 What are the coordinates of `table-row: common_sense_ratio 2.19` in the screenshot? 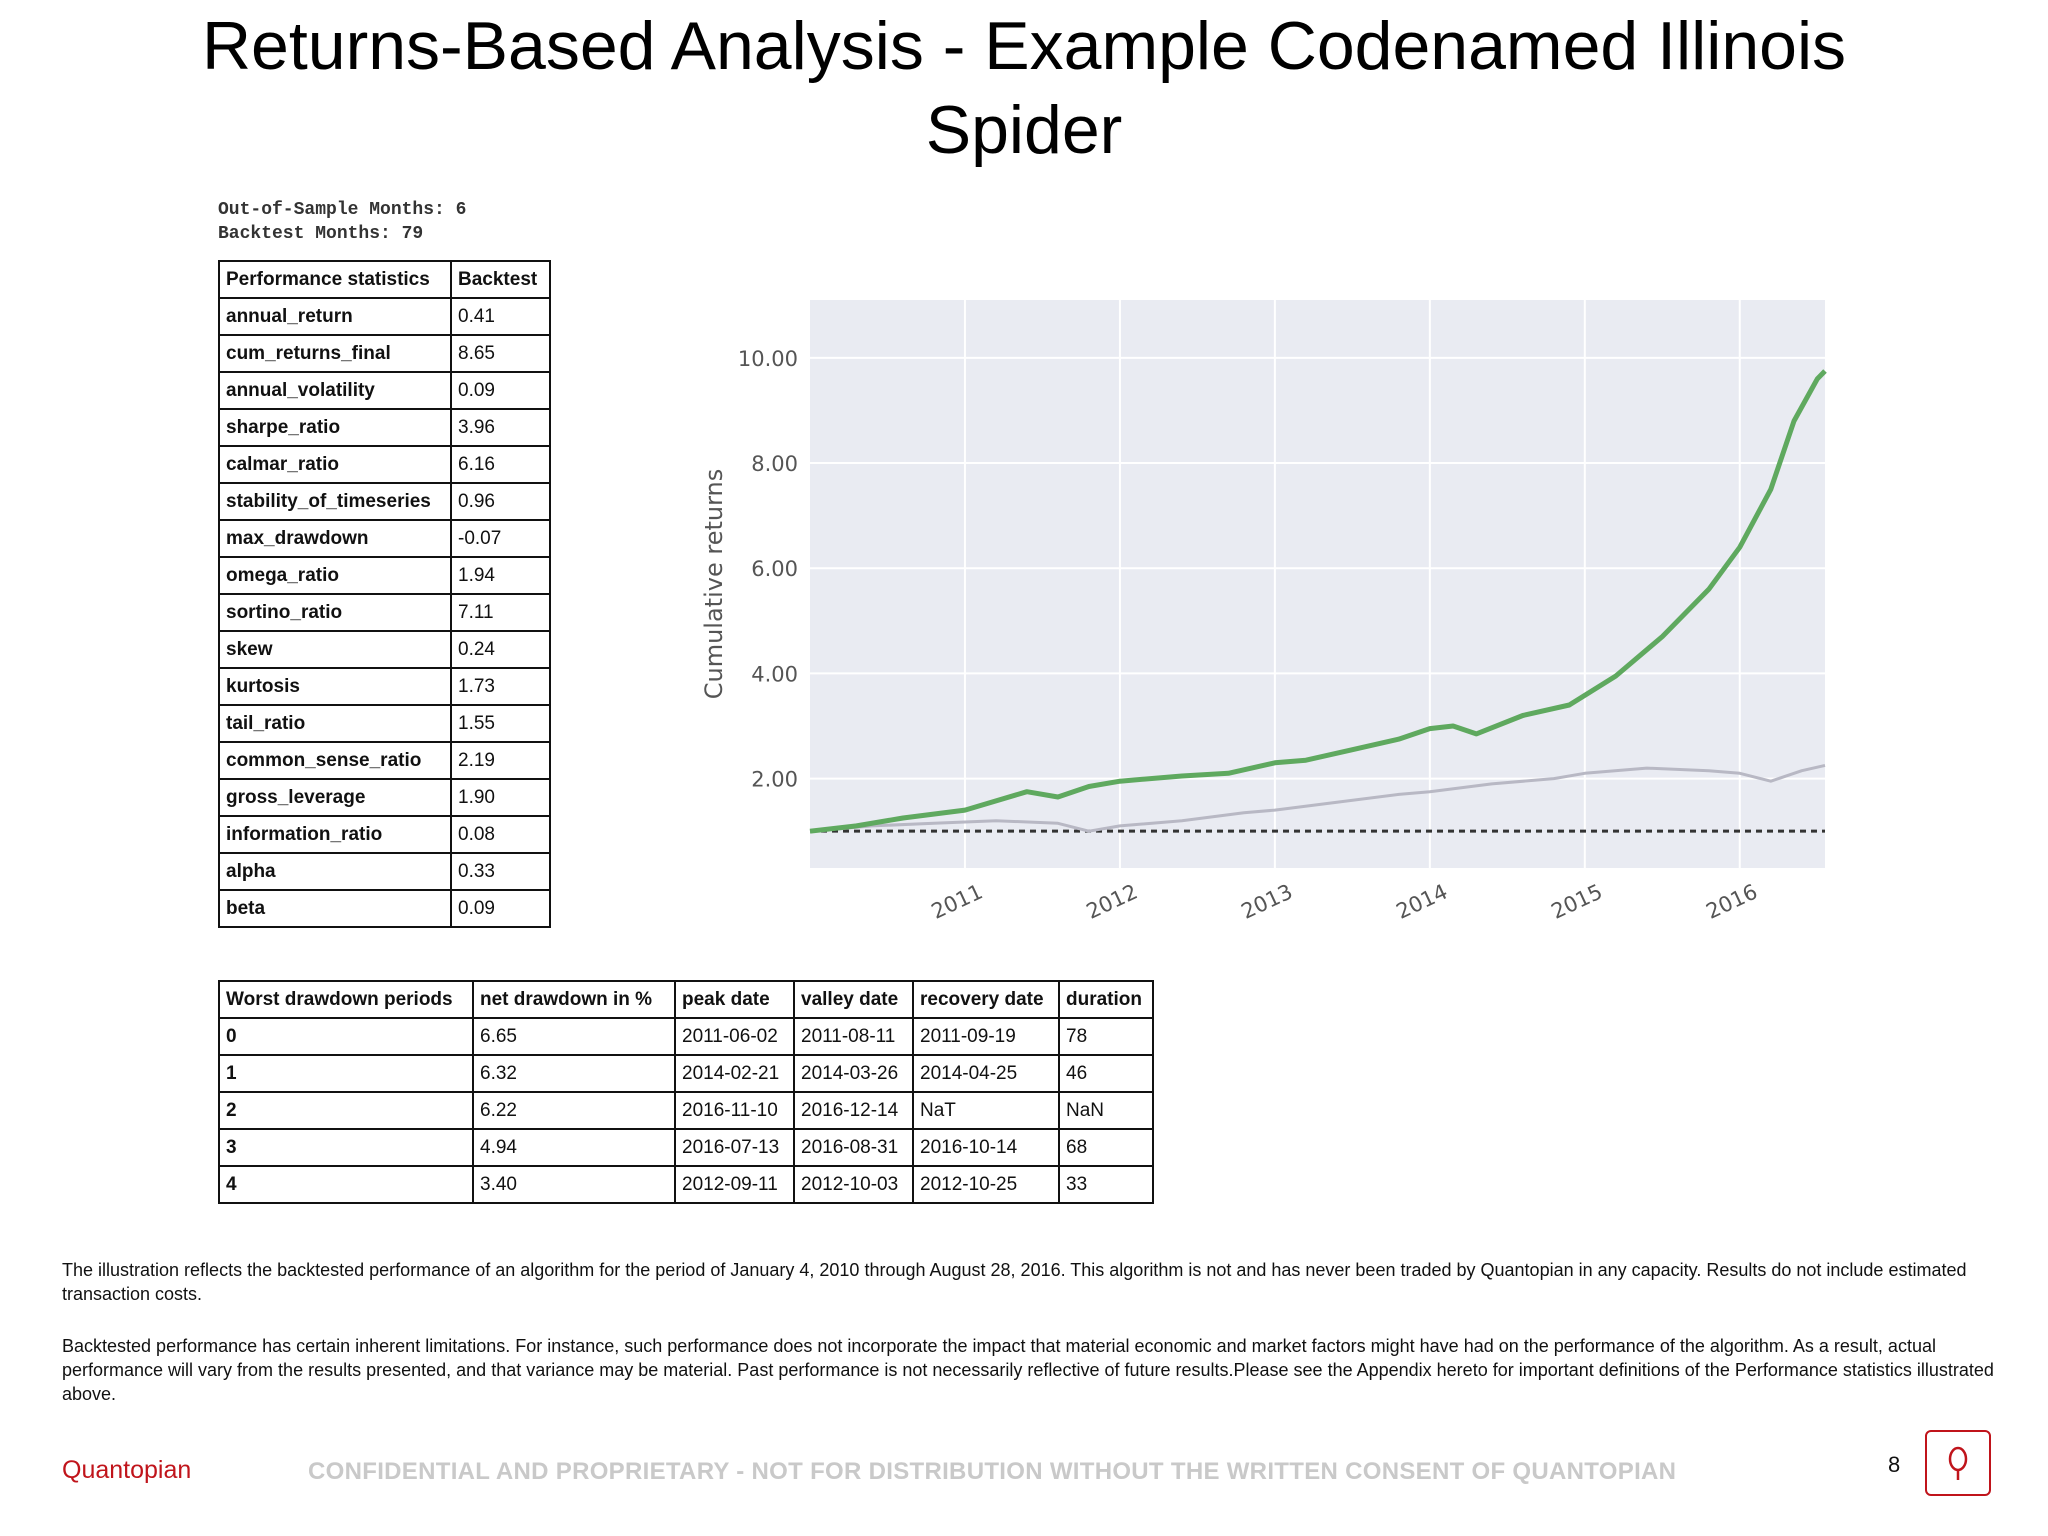 It's located at (384, 760).